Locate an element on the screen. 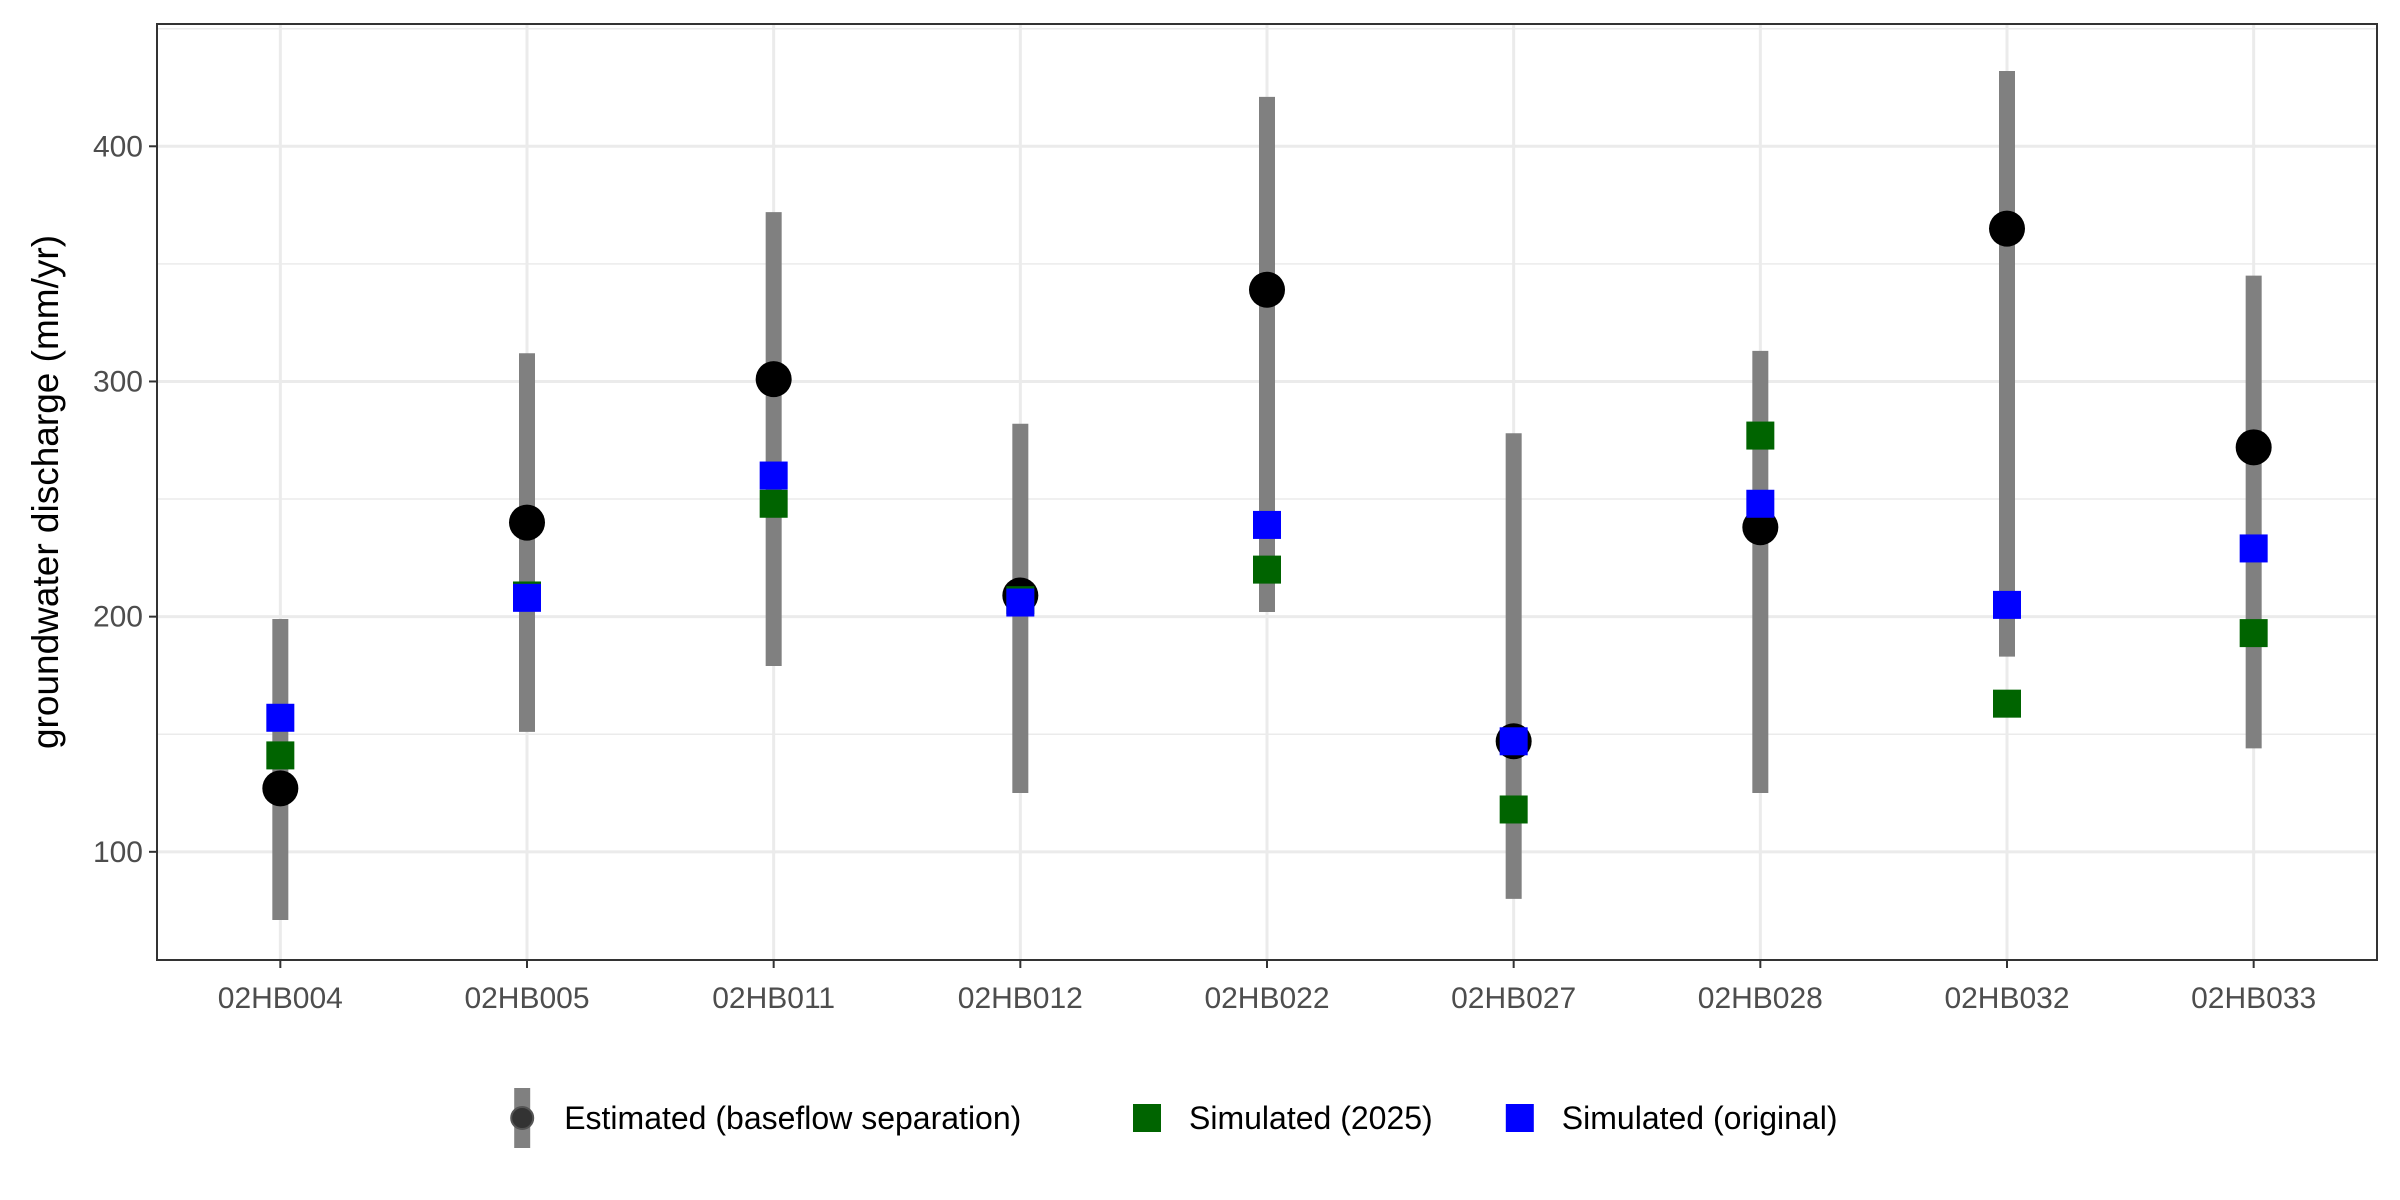  legend-key-circle is located at coordinates (522, 1118).